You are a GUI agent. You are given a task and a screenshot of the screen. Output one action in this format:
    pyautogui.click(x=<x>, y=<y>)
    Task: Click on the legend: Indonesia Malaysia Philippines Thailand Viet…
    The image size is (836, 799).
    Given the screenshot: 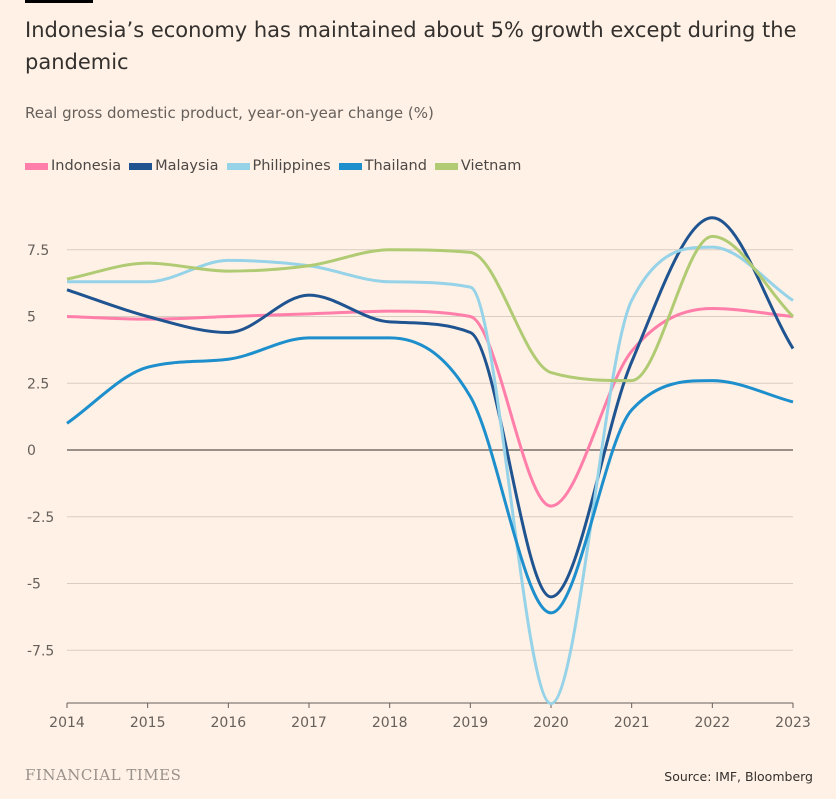 What is the action you would take?
    pyautogui.click(x=273, y=166)
    